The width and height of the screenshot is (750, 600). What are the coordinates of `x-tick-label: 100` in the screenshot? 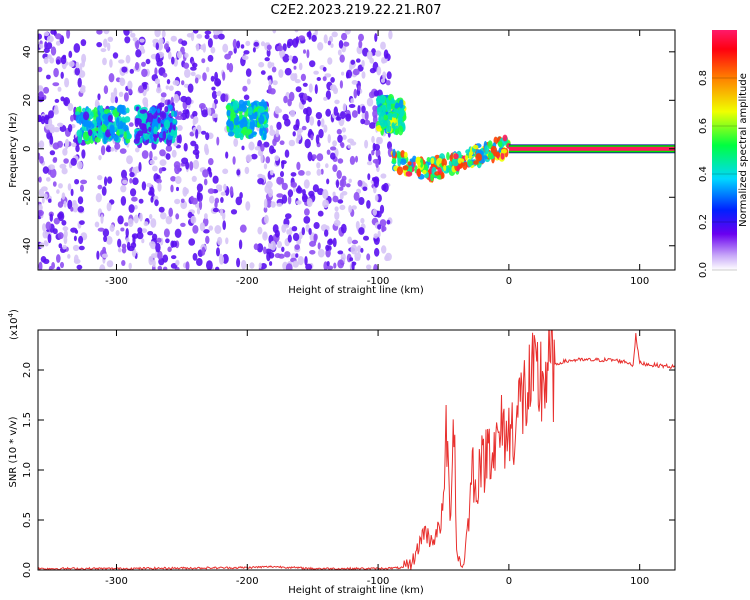 It's located at (639, 581).